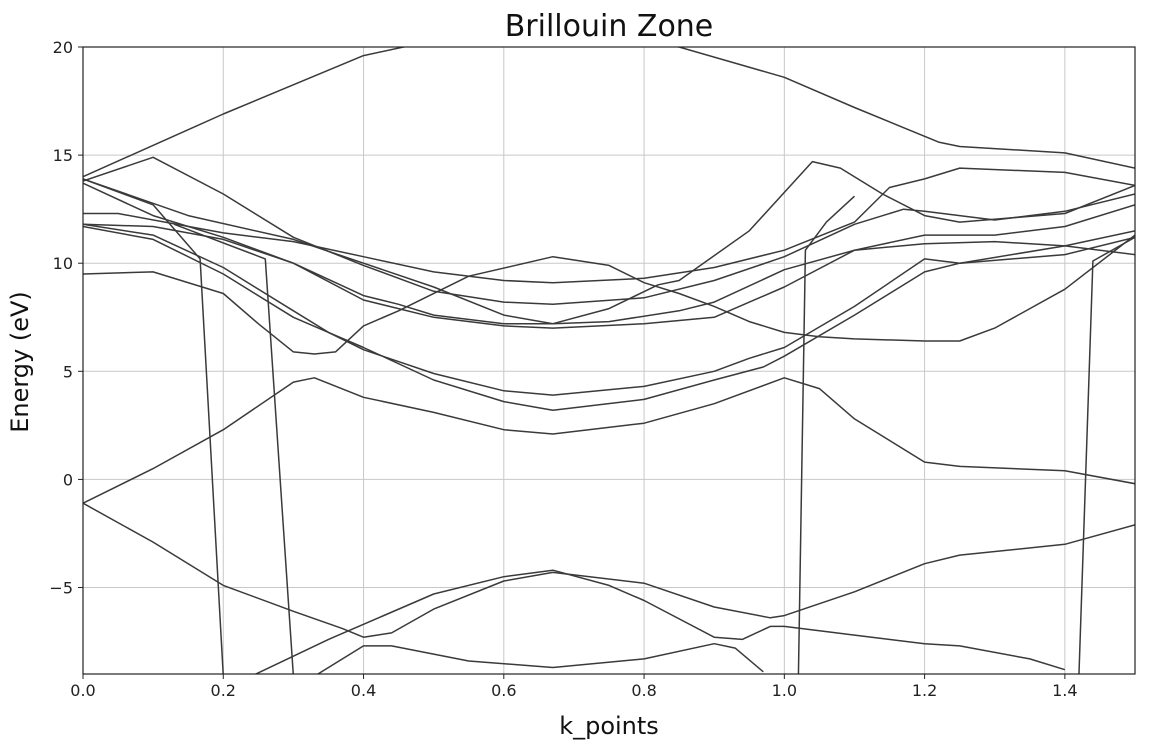  Describe the element at coordinates (223, 690) in the screenshot. I see `x-tick-label: 0.2` at that location.